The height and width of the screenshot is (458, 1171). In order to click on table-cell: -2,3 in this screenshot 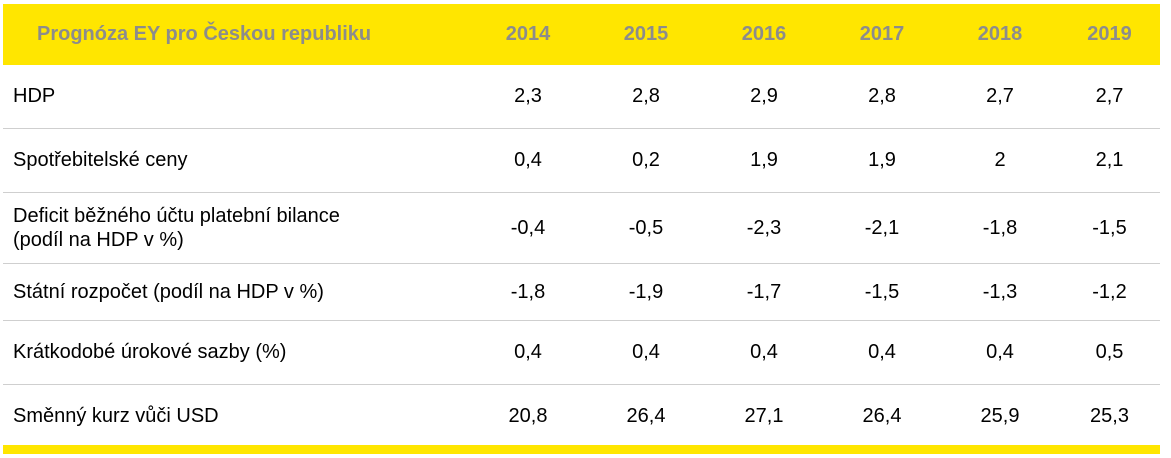, I will do `click(764, 227)`.